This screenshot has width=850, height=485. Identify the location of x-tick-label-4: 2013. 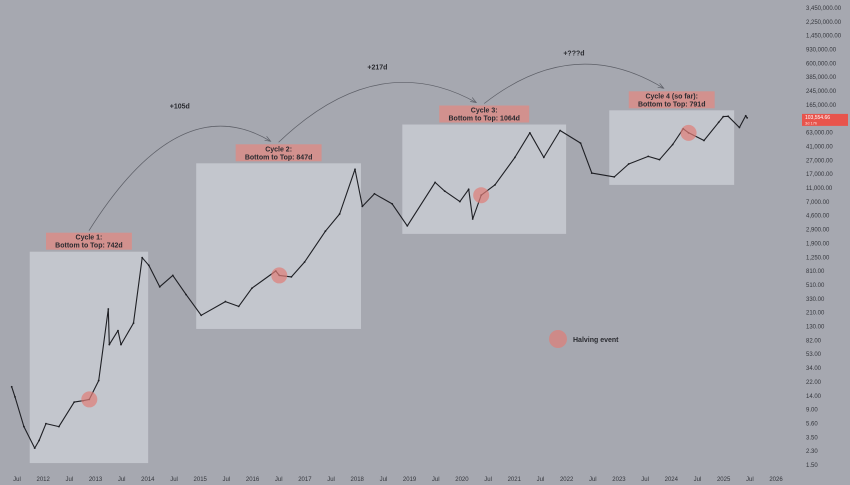
(96, 480).